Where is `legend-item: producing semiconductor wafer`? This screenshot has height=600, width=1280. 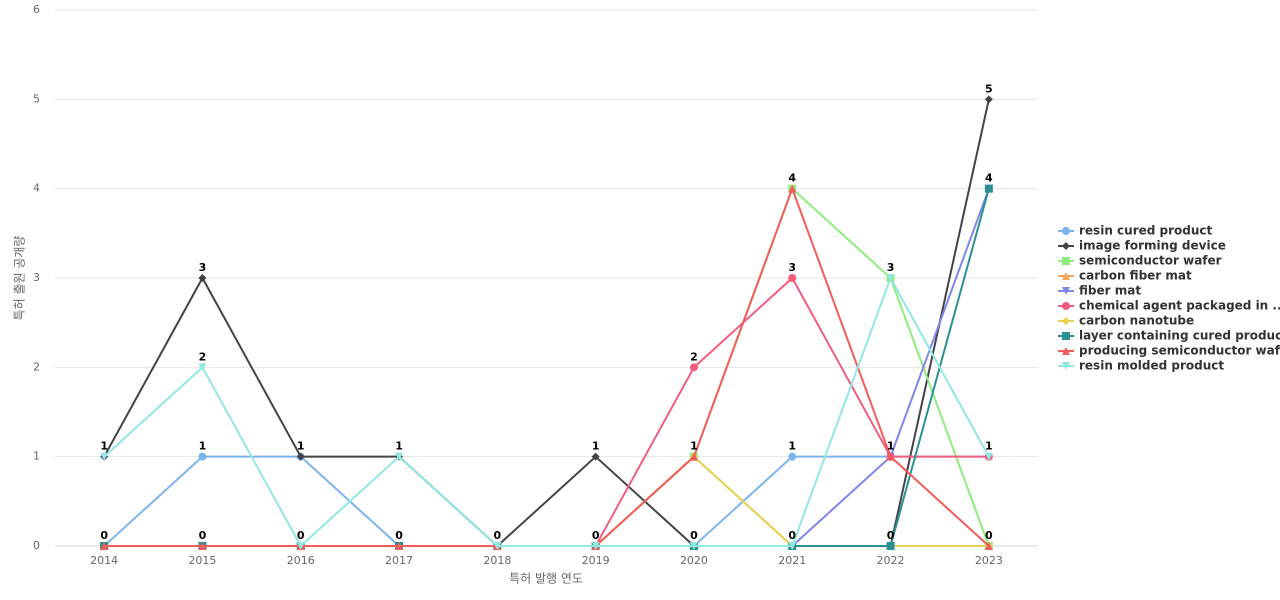 legend-item: producing semiconductor wafer is located at coordinates (1169, 351).